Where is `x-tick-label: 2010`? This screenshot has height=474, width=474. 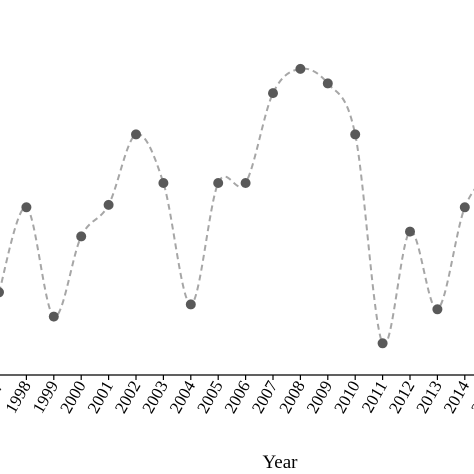
x-tick-label: 2010 is located at coordinates (346, 397).